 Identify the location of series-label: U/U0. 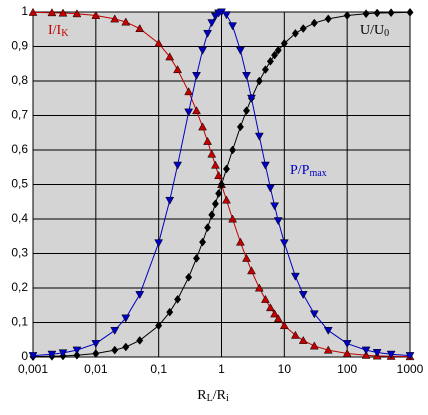
(374, 31).